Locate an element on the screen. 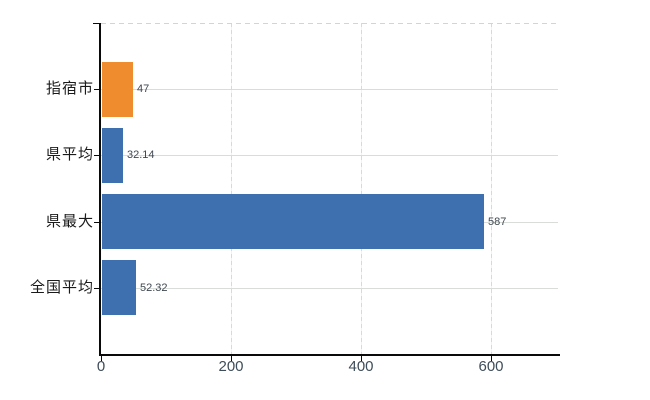 This screenshot has width=650, height=400. bar-県平均 is located at coordinates (112, 155).